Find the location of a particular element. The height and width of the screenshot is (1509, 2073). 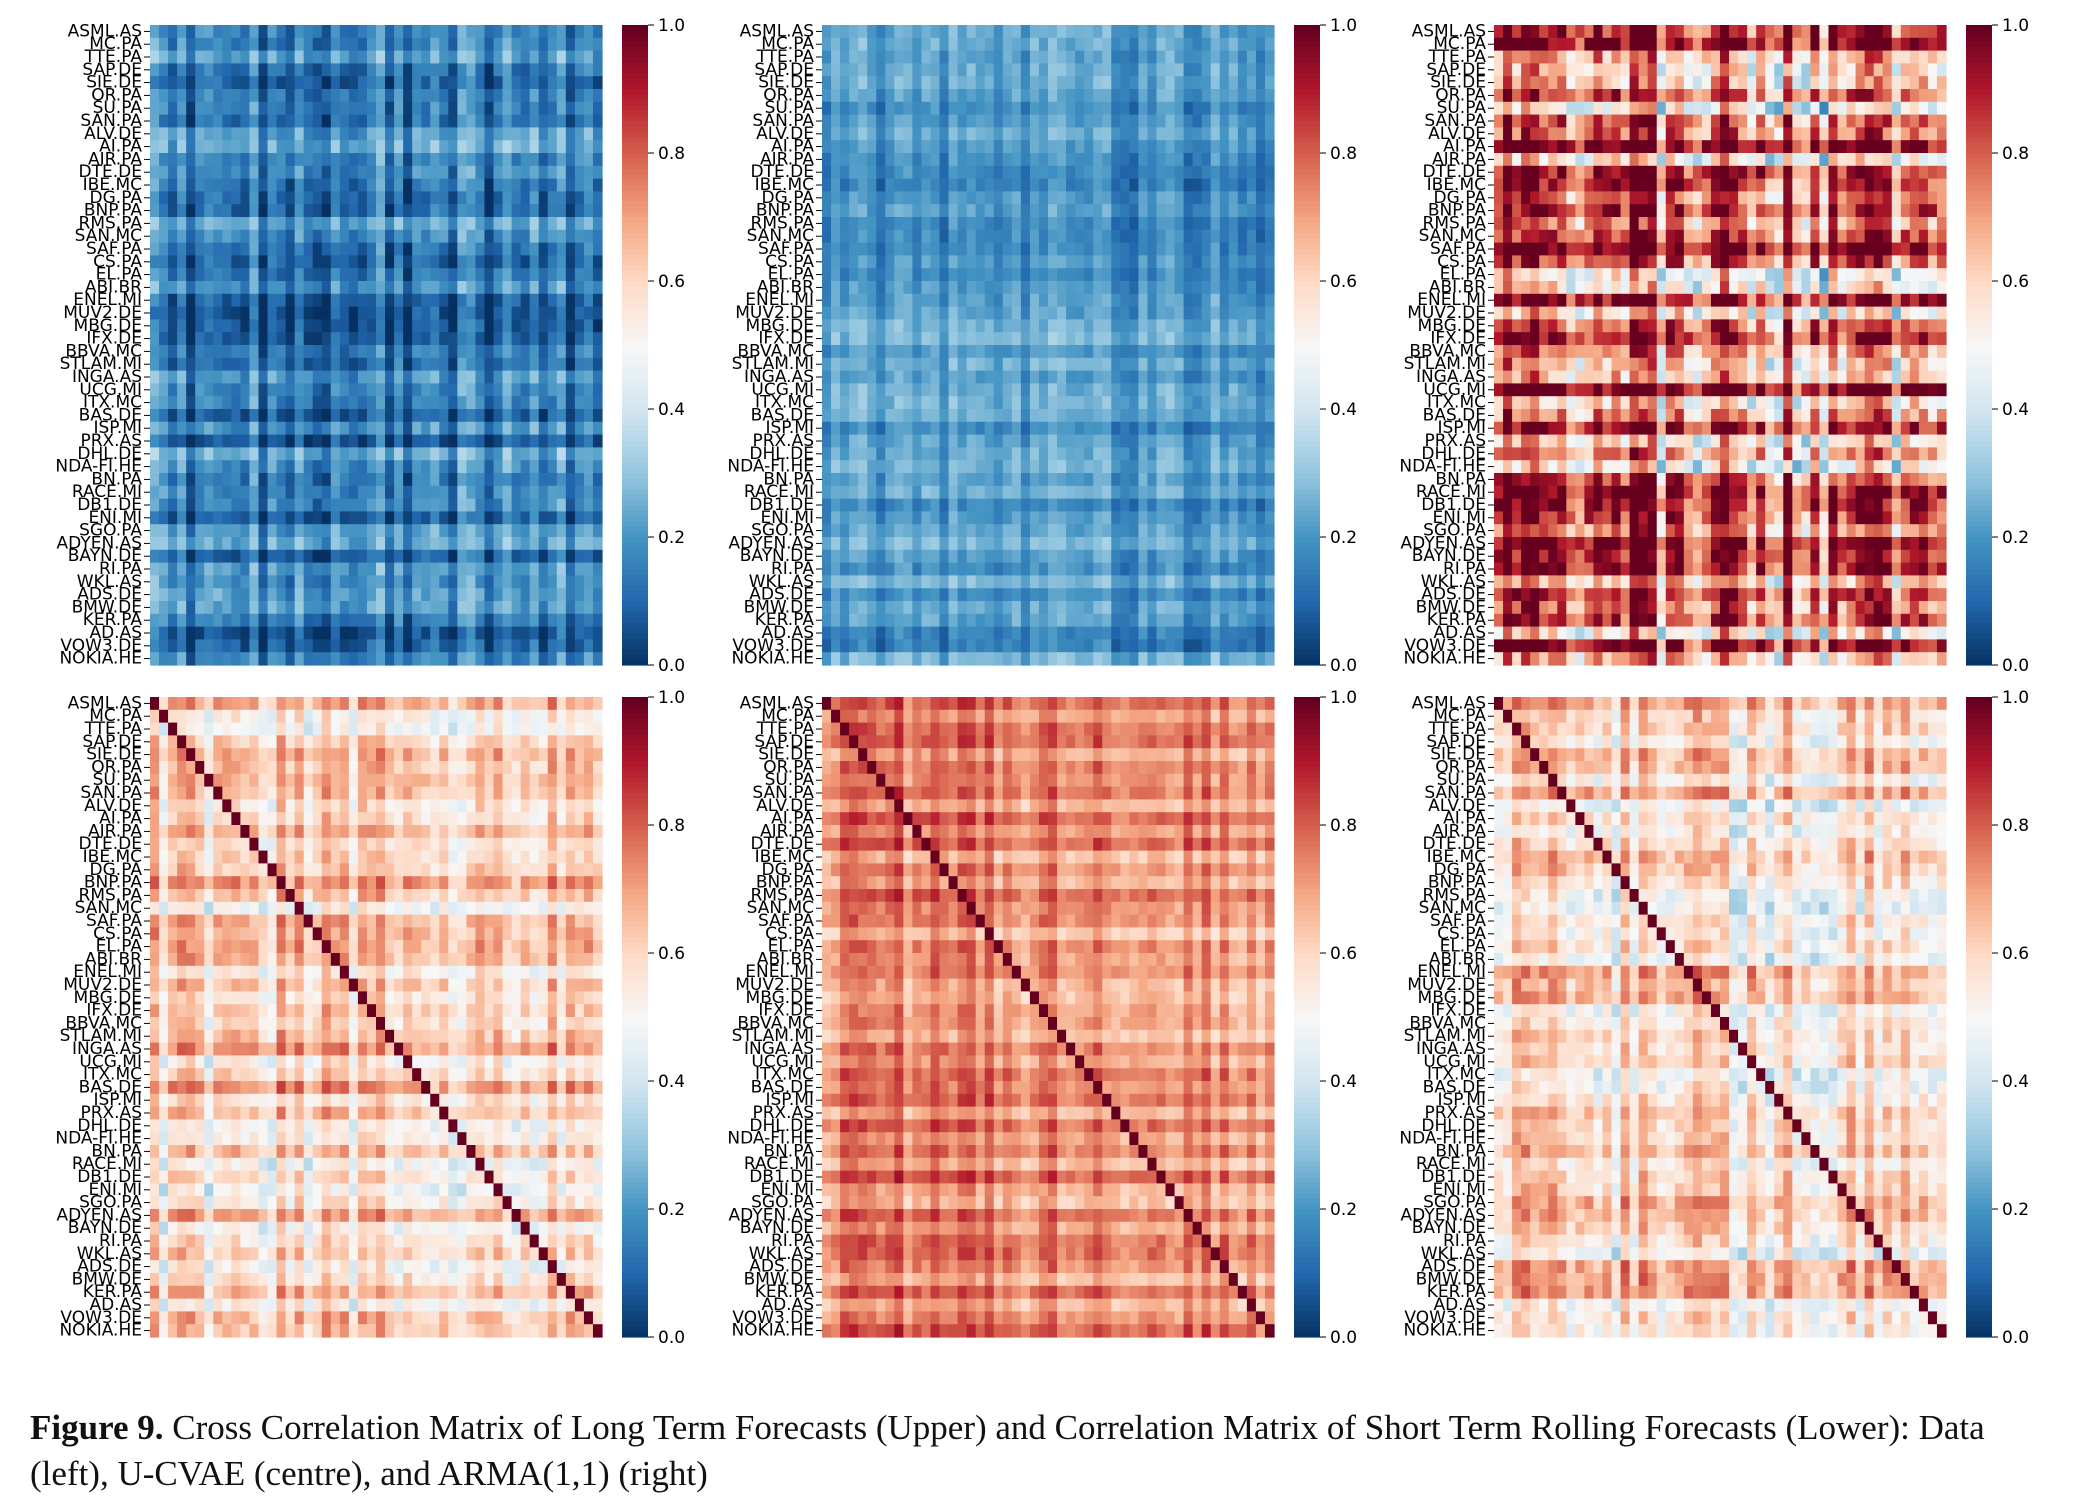

colorbar-tick-label: 1.0 is located at coordinates (671, 26).